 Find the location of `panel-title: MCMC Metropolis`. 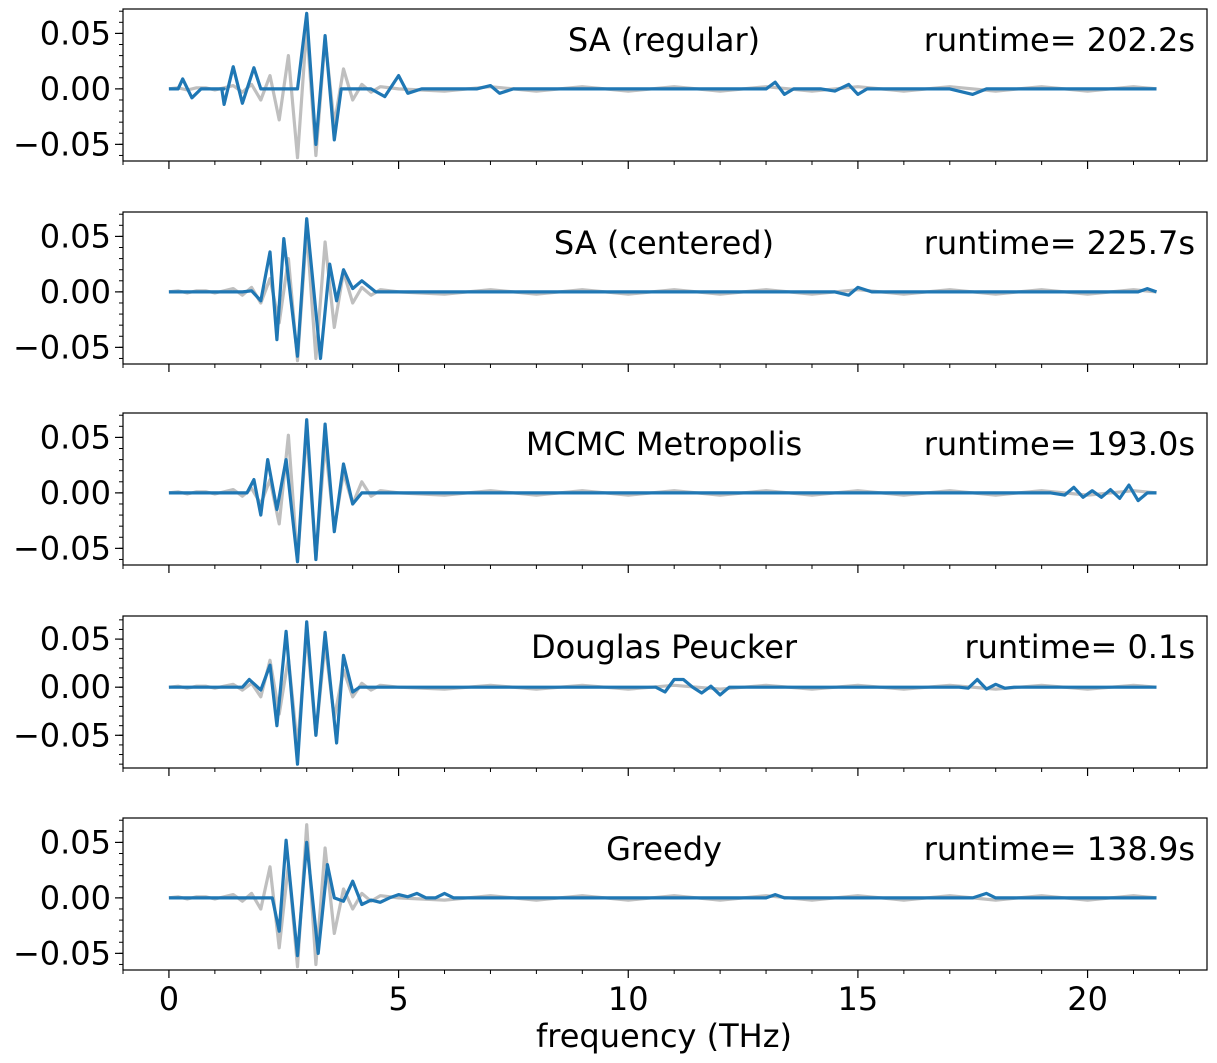

panel-title: MCMC Metropolis is located at coordinates (664, 444).